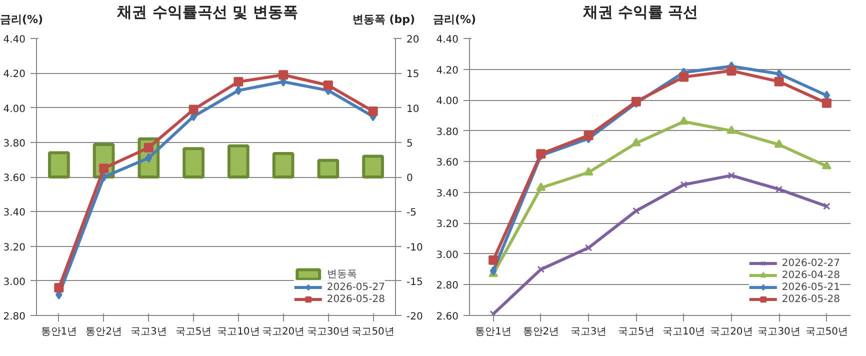 This screenshot has width=866, height=356. I want to click on legend-label: 2026-02-27, so click(811, 263).